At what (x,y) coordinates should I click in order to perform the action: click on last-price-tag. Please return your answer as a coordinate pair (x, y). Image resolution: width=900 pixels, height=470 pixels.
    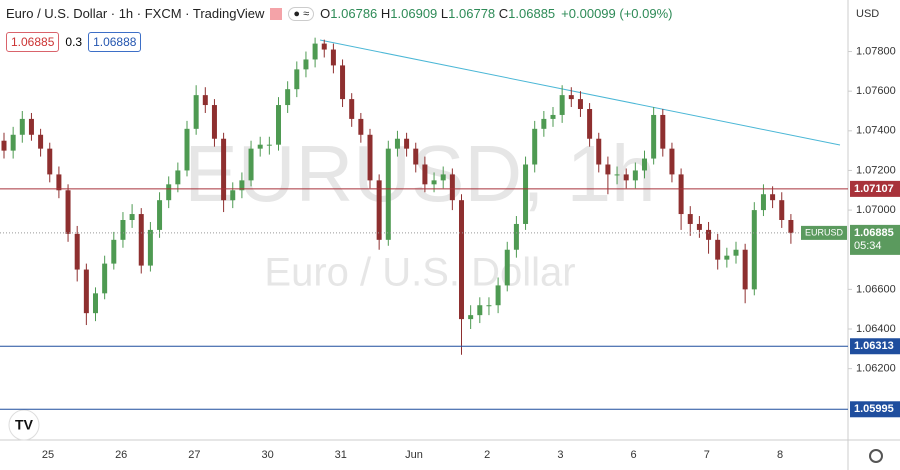
    Looking at the image, I should click on (875, 239).